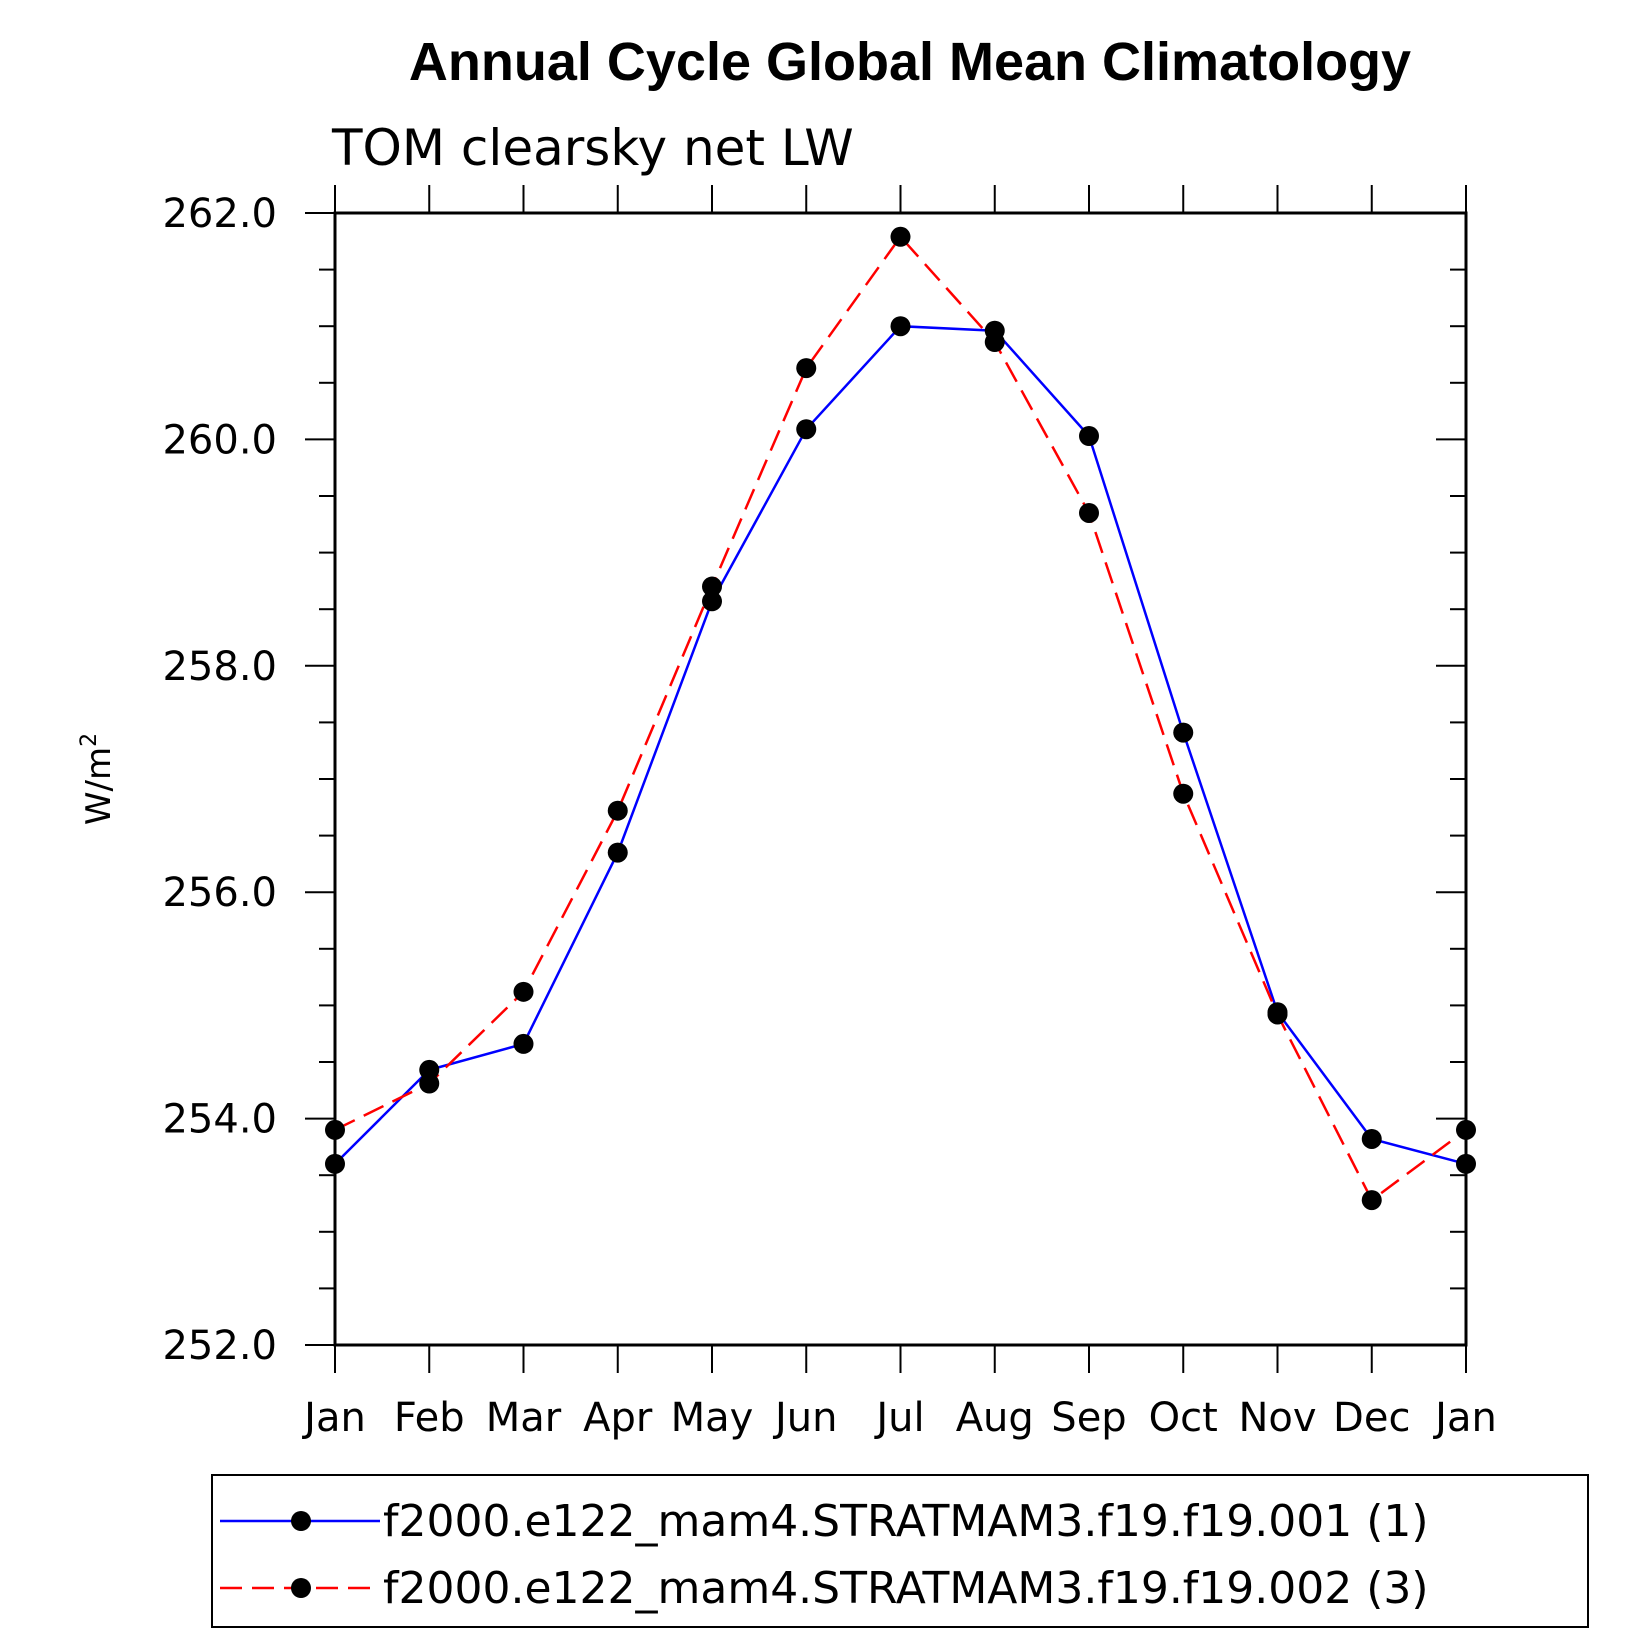  I want to click on y-axis-label: W/m2, so click(98, 779).